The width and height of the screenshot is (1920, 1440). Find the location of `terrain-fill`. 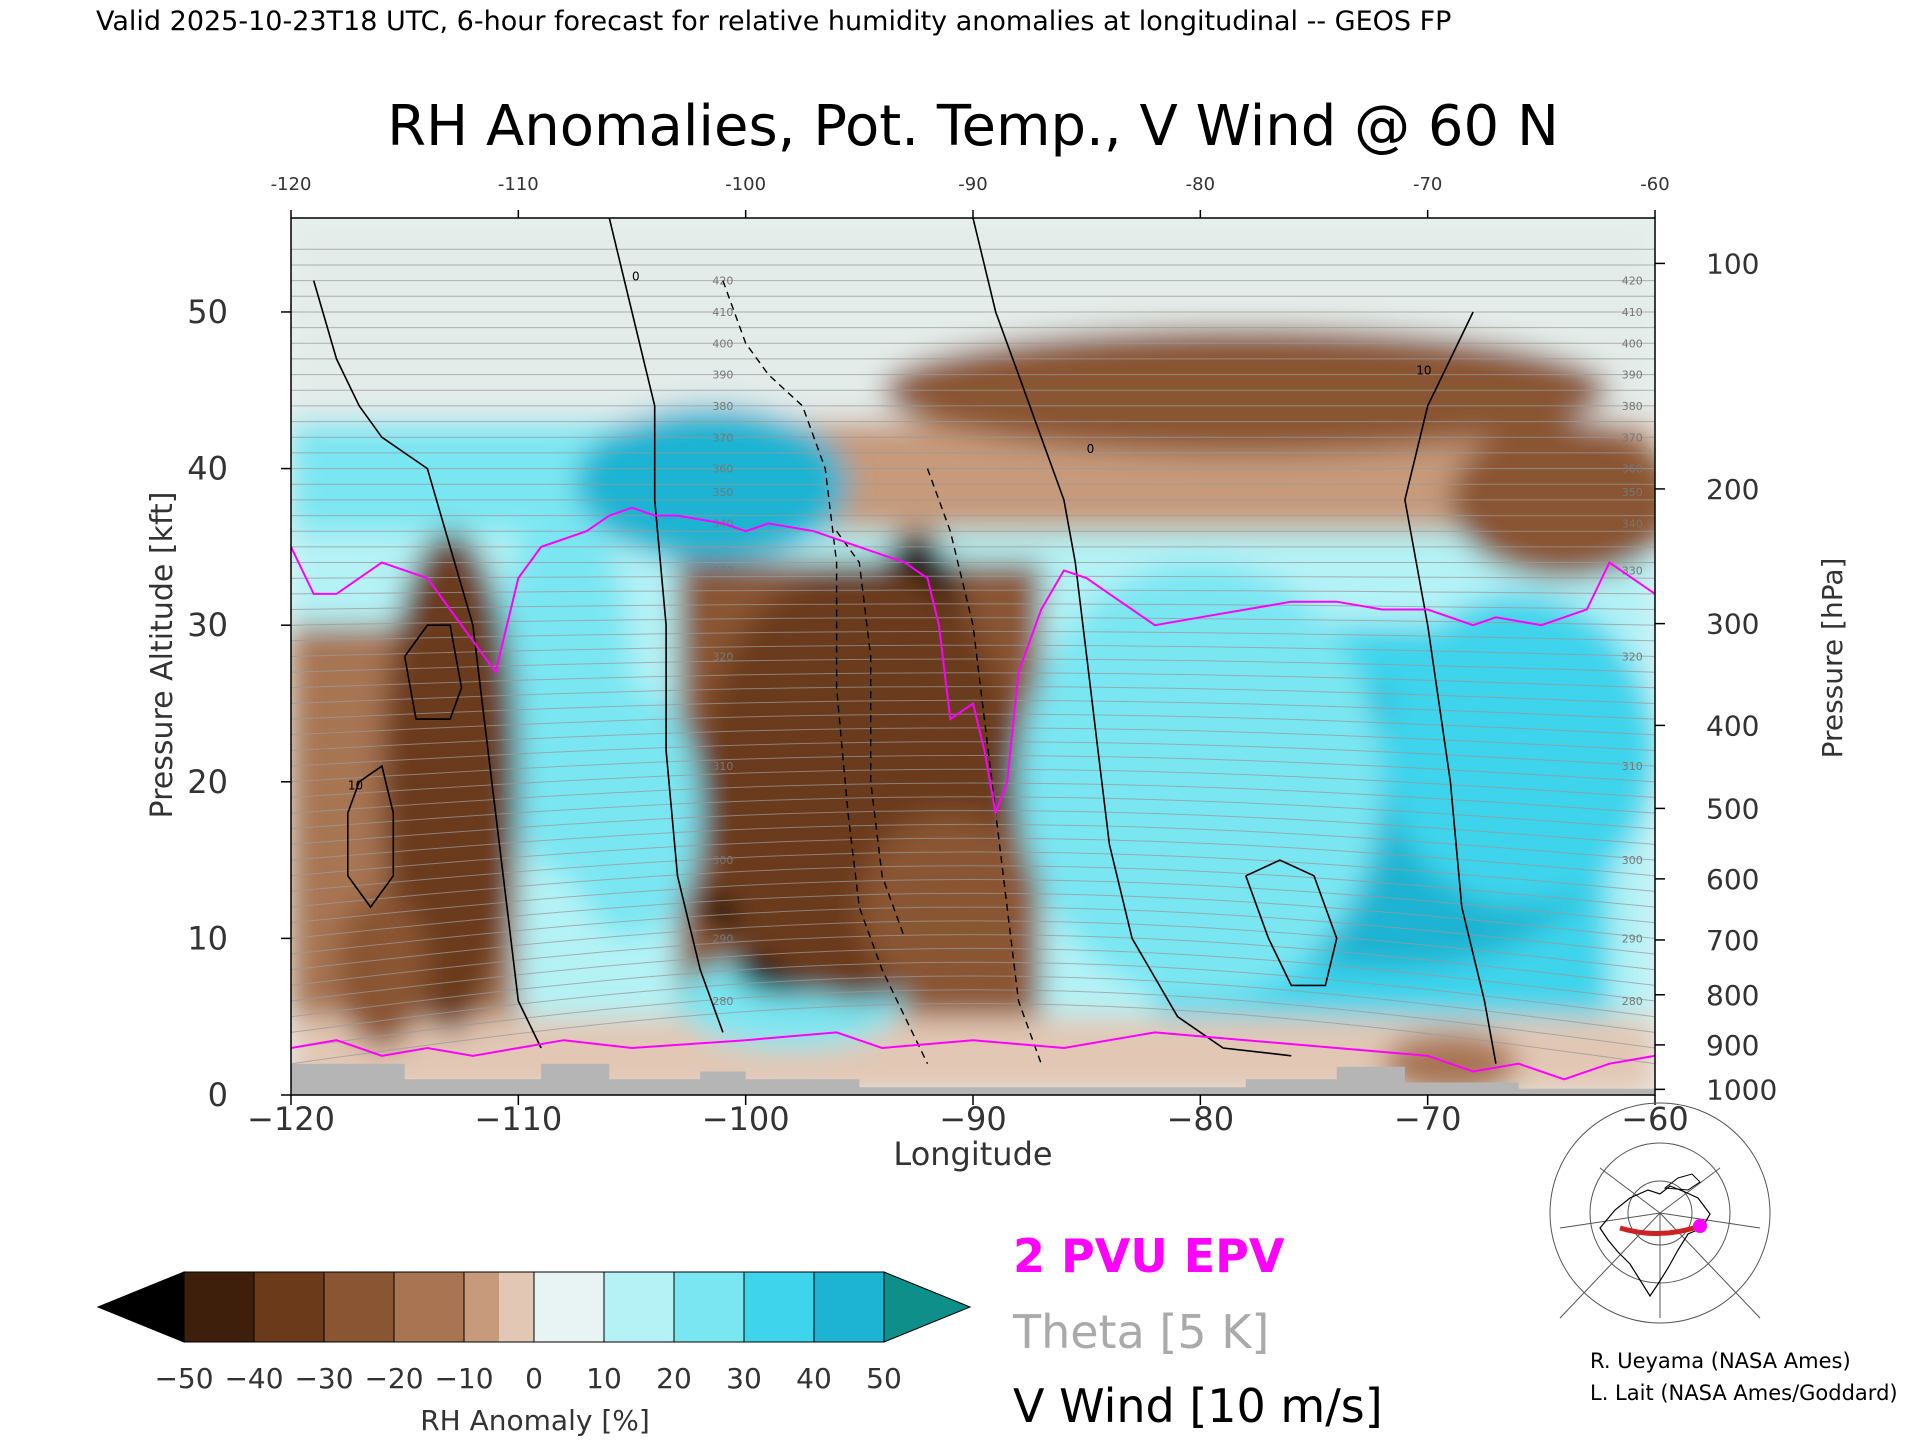

terrain-fill is located at coordinates (973, 1079).